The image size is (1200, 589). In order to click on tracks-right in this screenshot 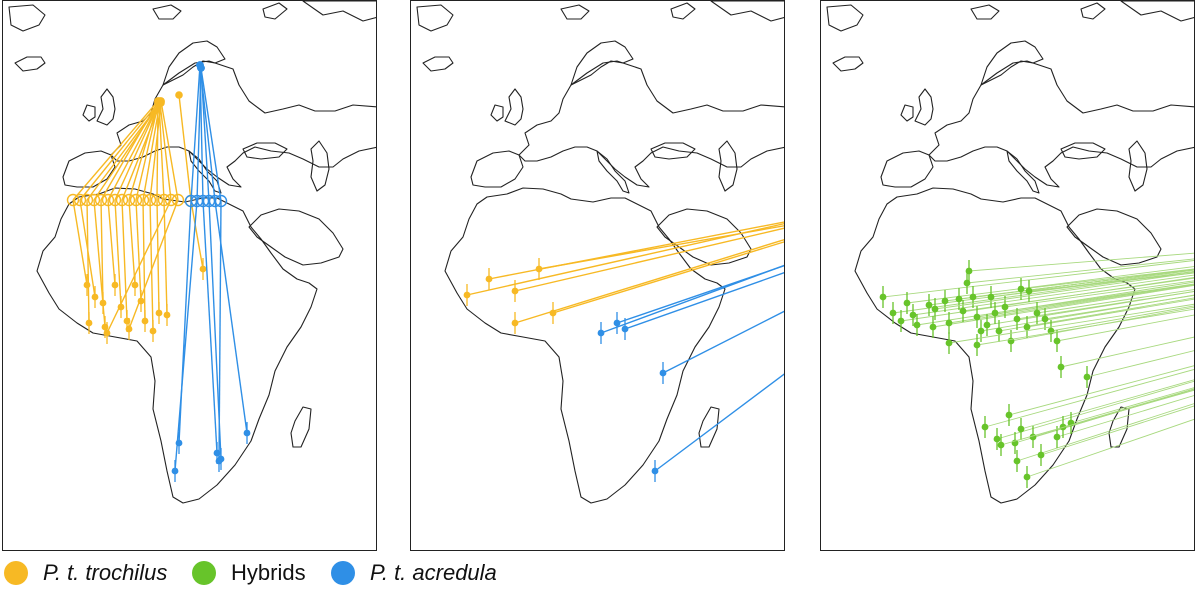, I will do `click(1036, 370)`.